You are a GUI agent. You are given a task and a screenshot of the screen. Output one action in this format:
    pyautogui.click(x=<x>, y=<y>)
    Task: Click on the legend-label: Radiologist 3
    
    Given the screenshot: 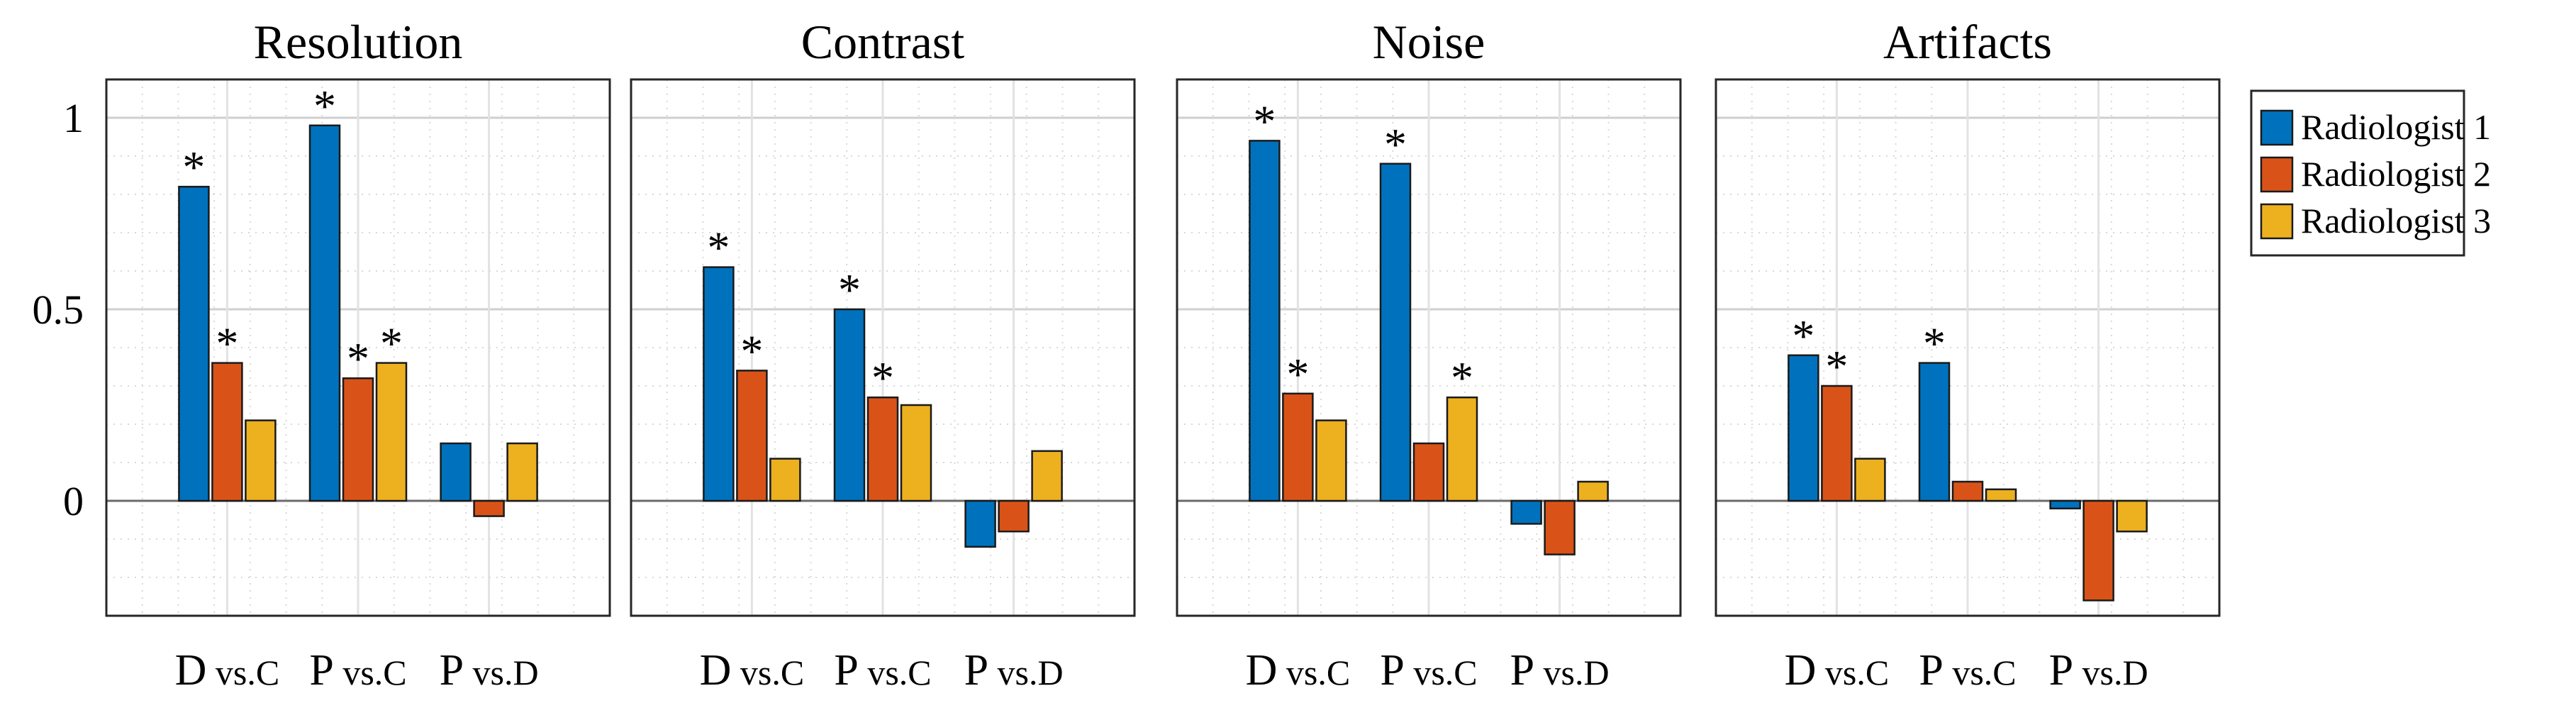 What is the action you would take?
    pyautogui.click(x=2396, y=221)
    